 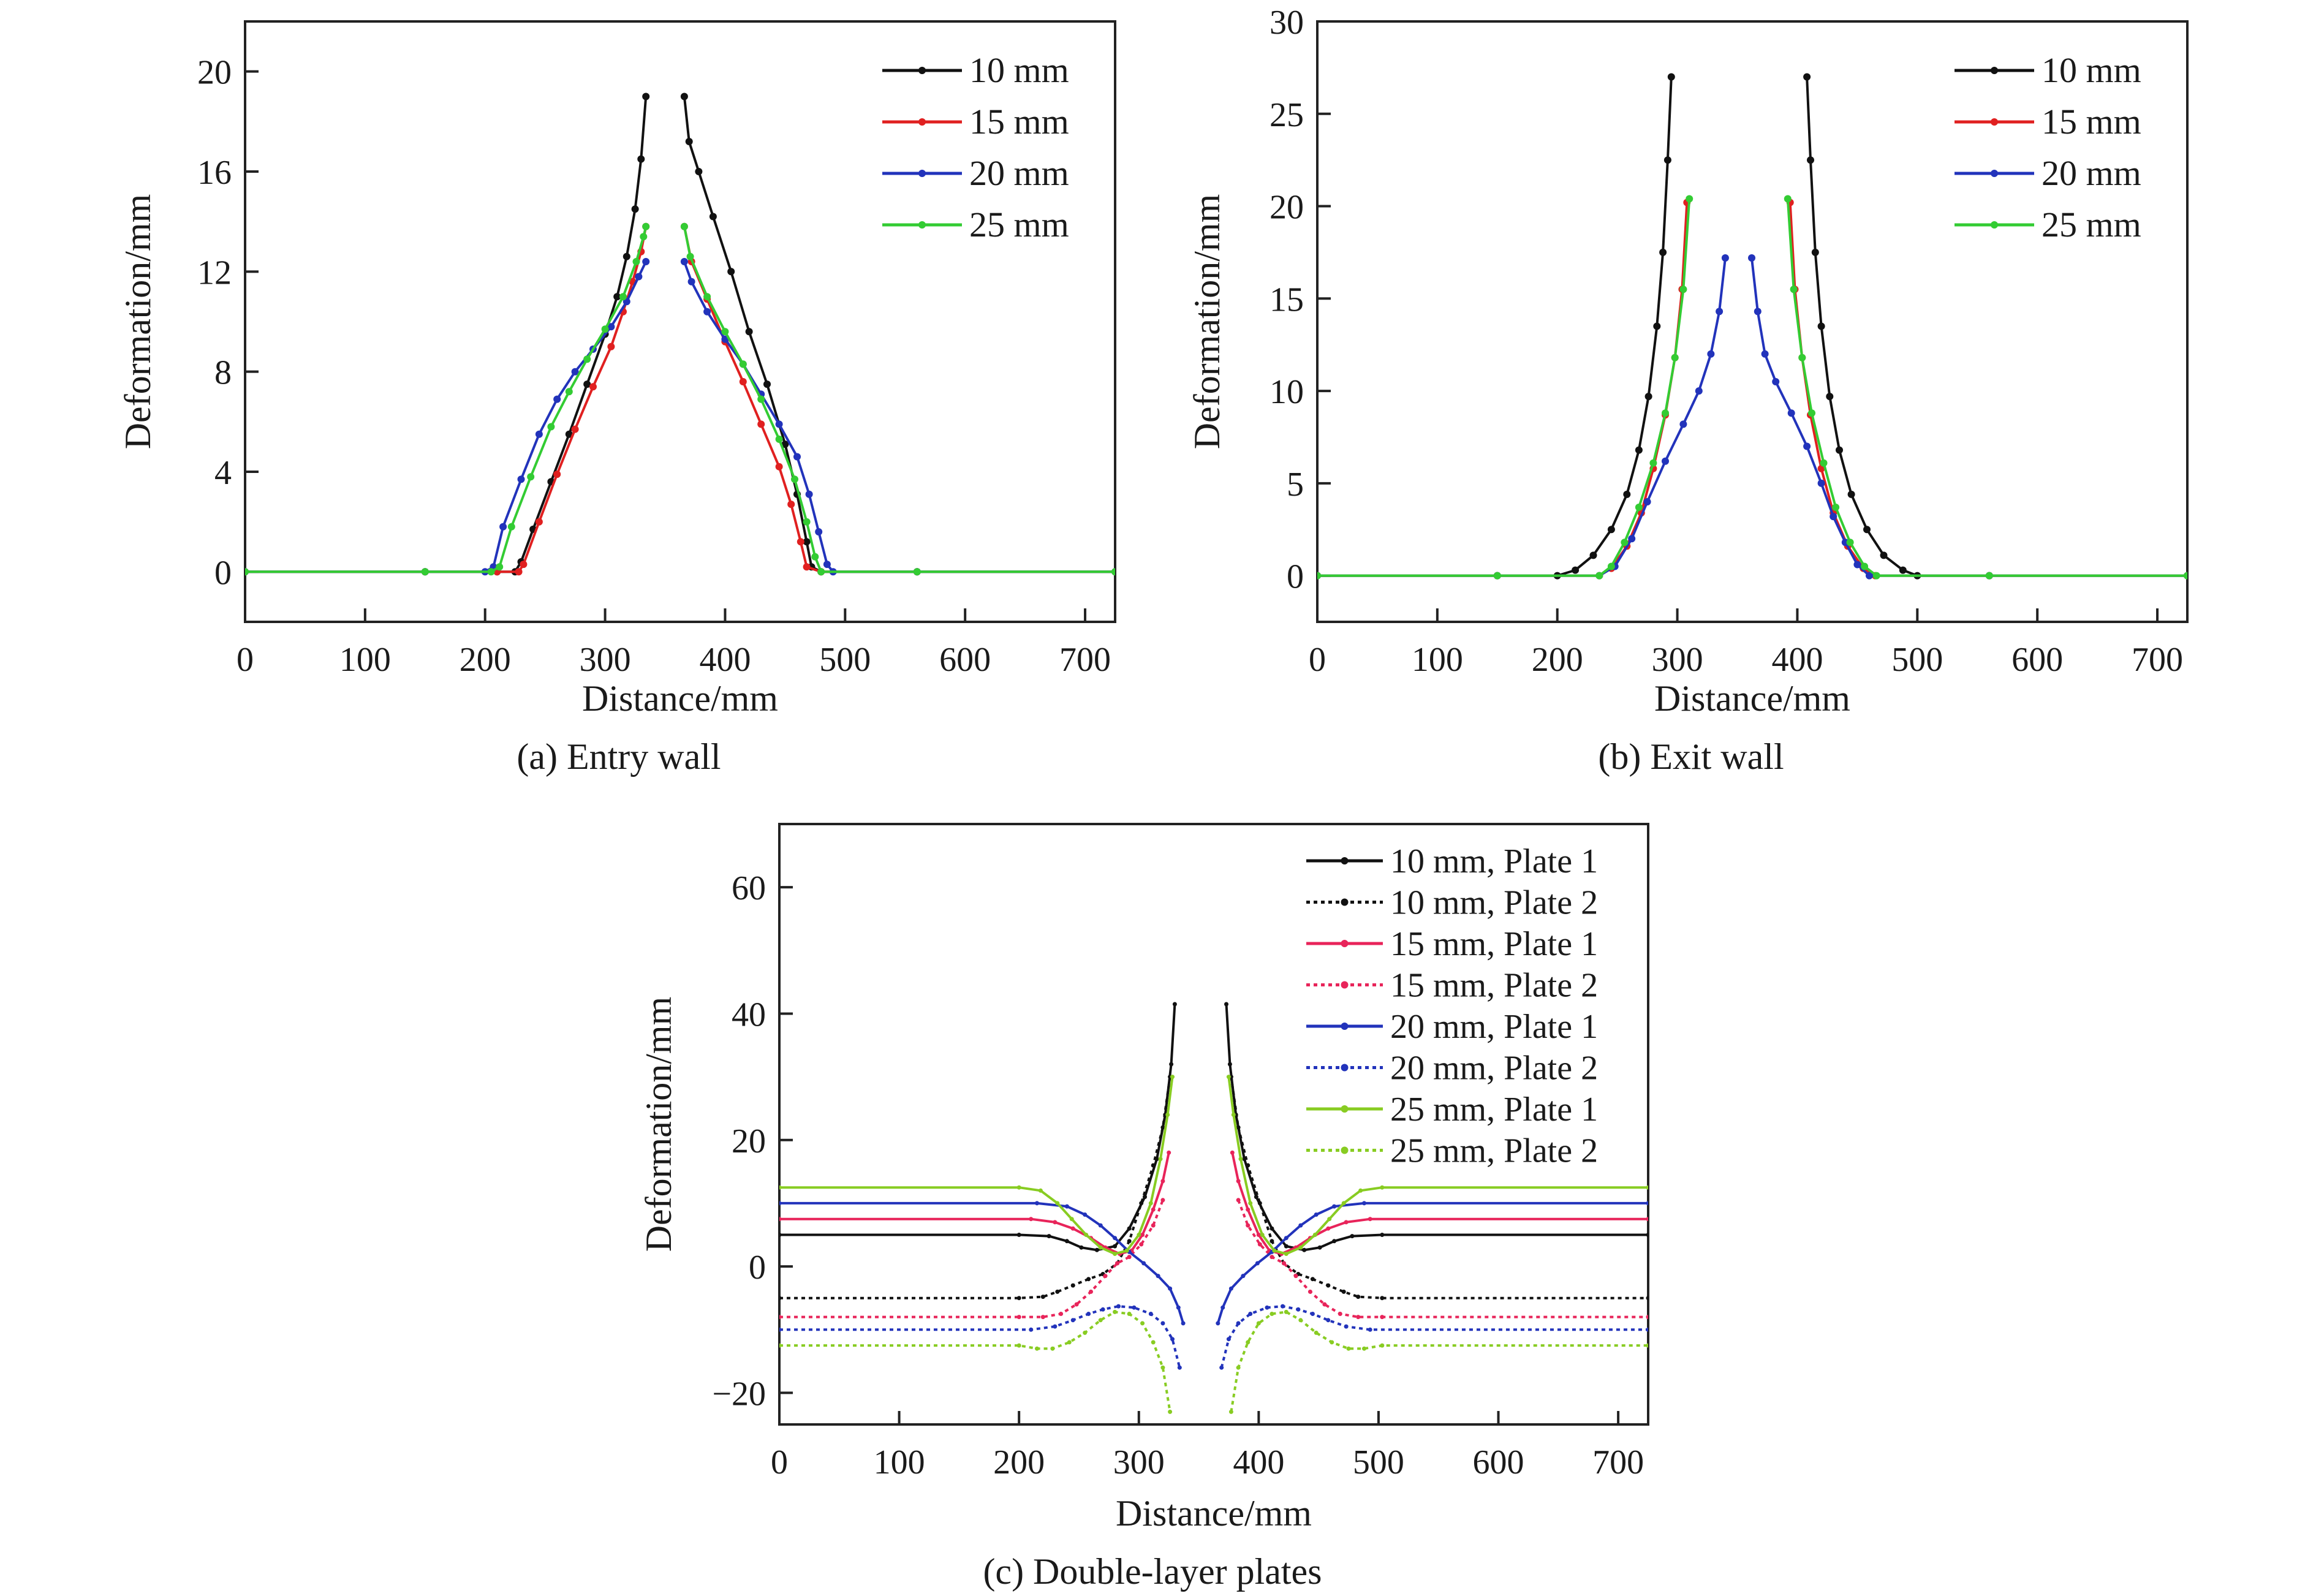 I want to click on plot-frame, so click(x=680, y=321).